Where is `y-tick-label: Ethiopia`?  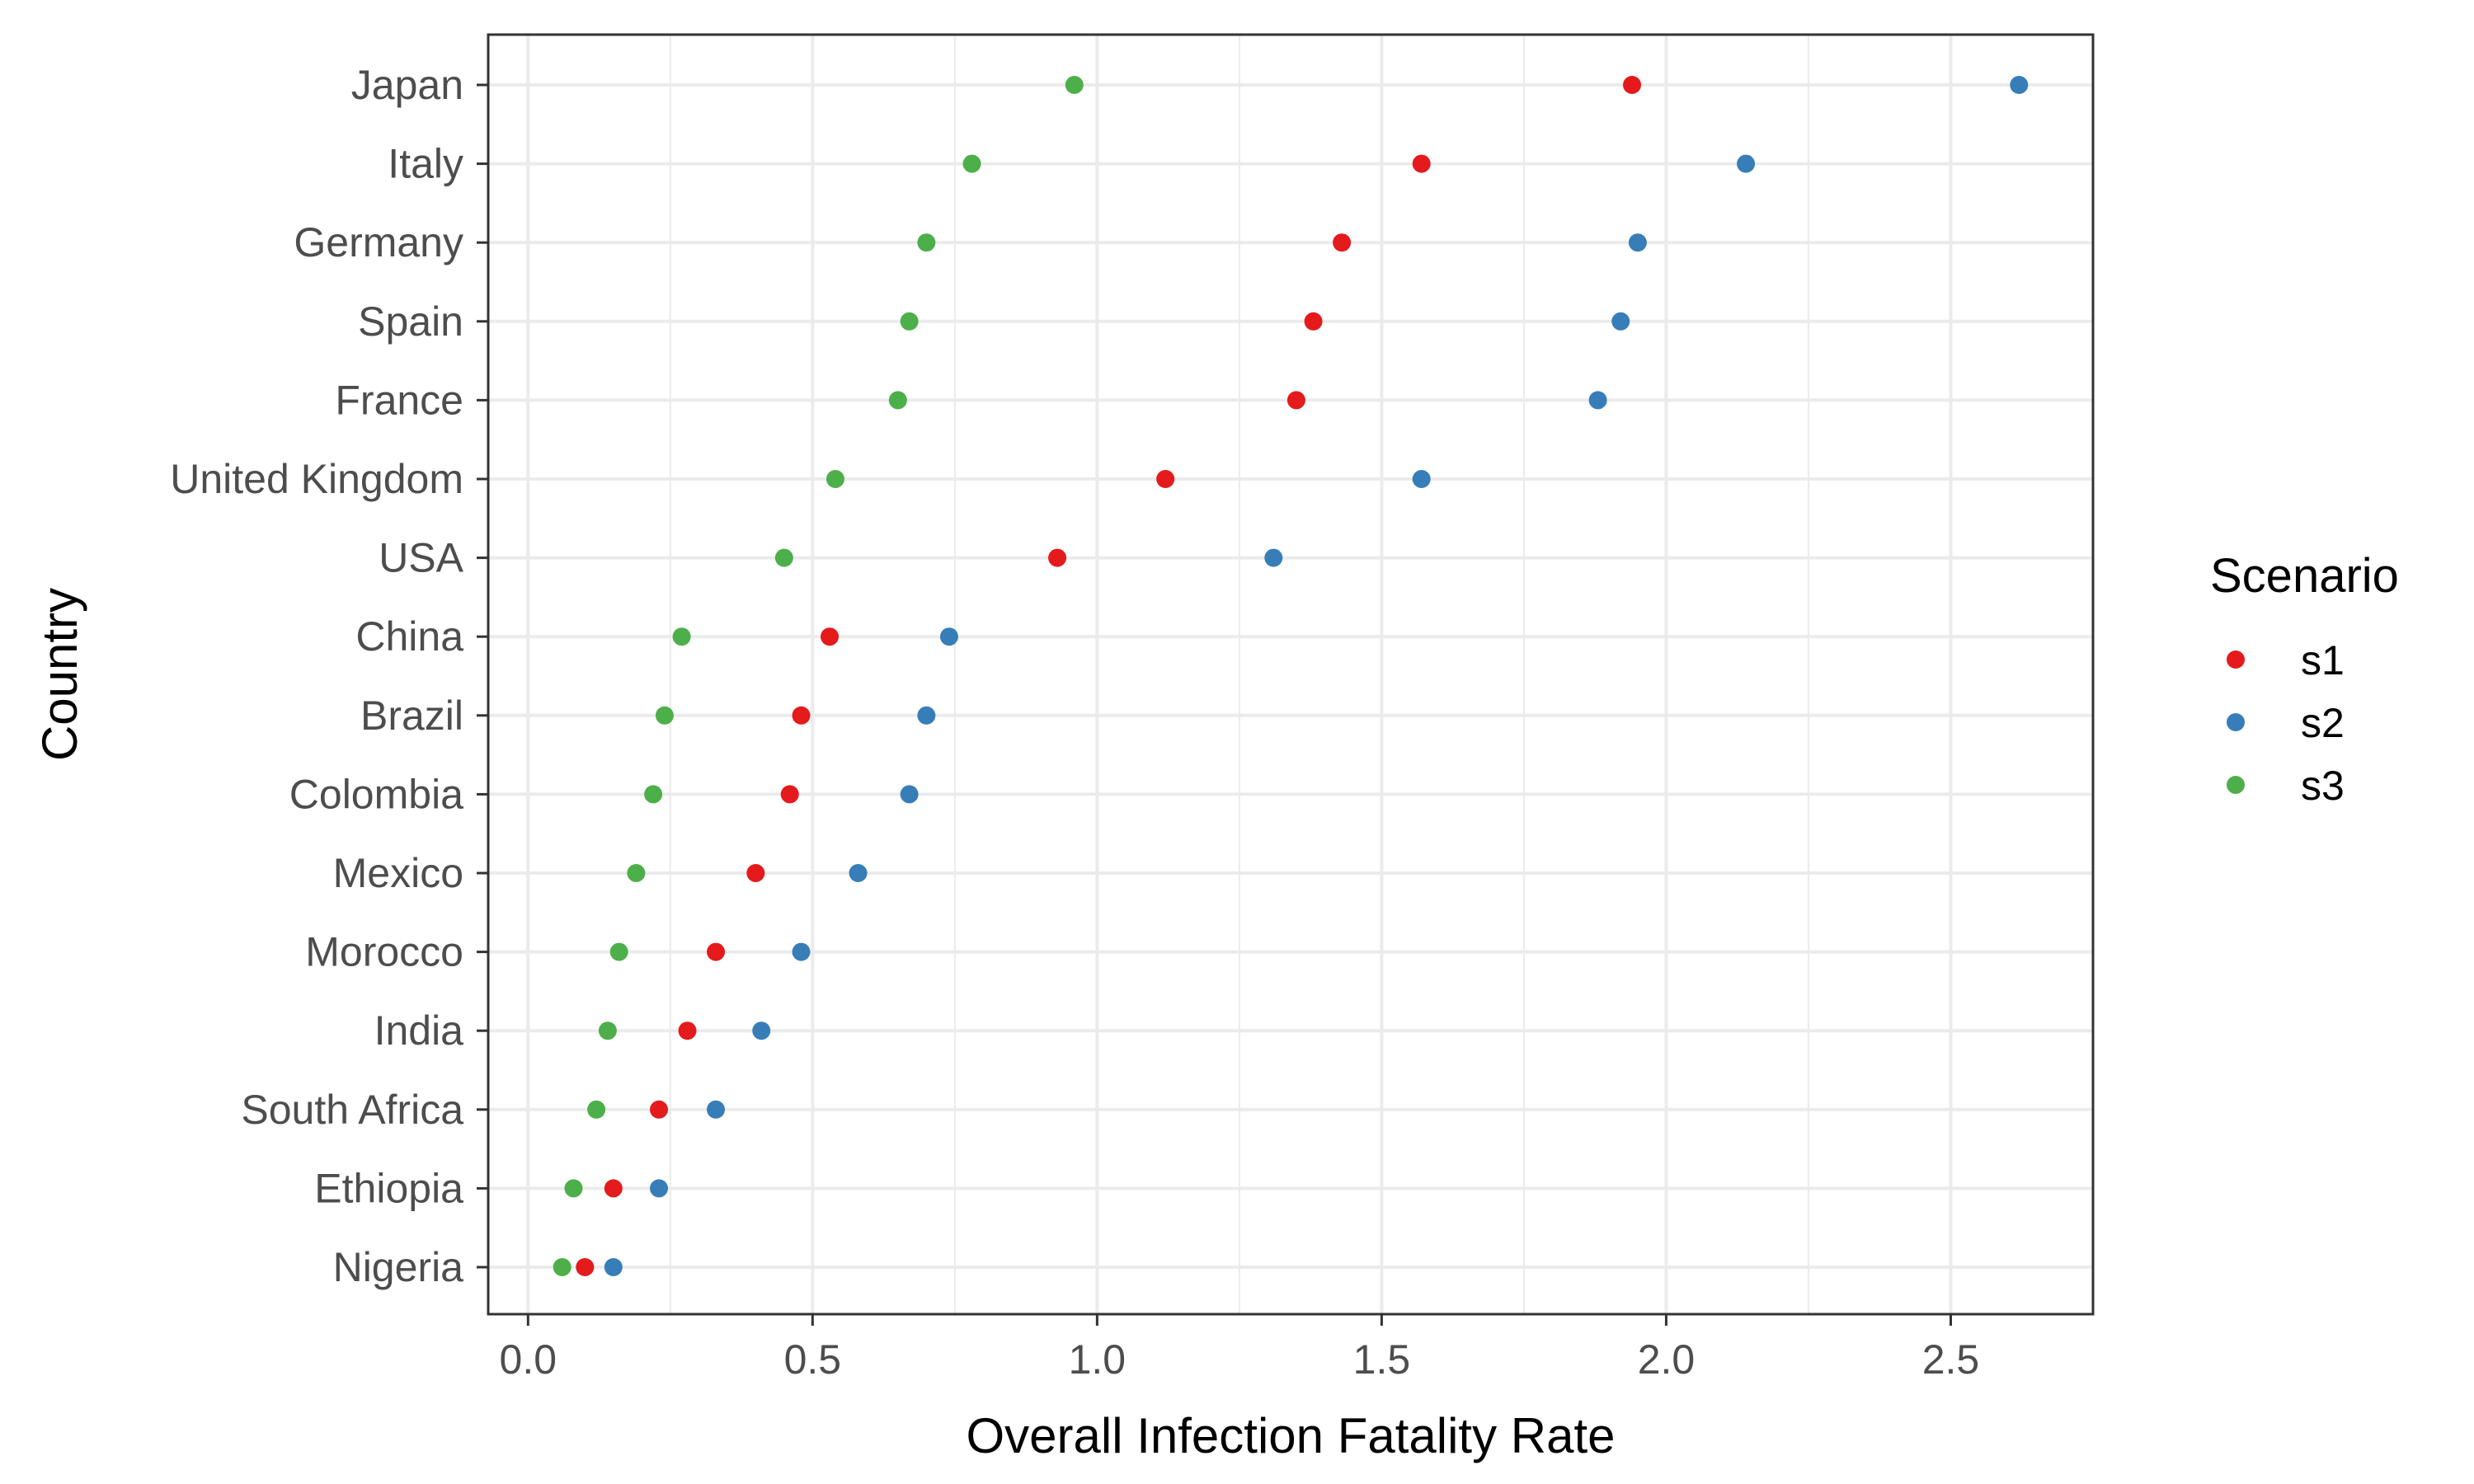 y-tick-label: Ethiopia is located at coordinates (388, 1188).